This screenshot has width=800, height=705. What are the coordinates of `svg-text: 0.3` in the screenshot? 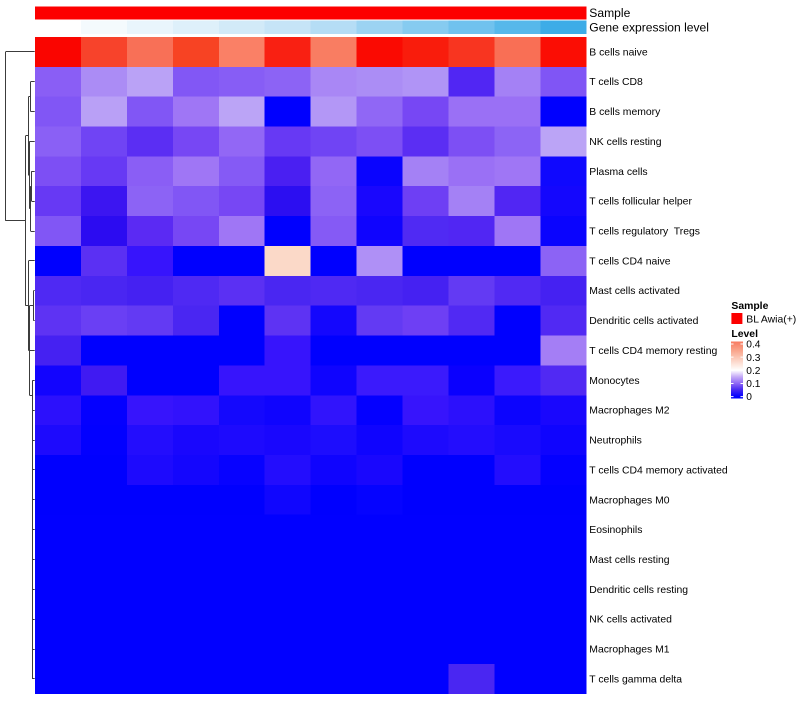 It's located at (753, 358).